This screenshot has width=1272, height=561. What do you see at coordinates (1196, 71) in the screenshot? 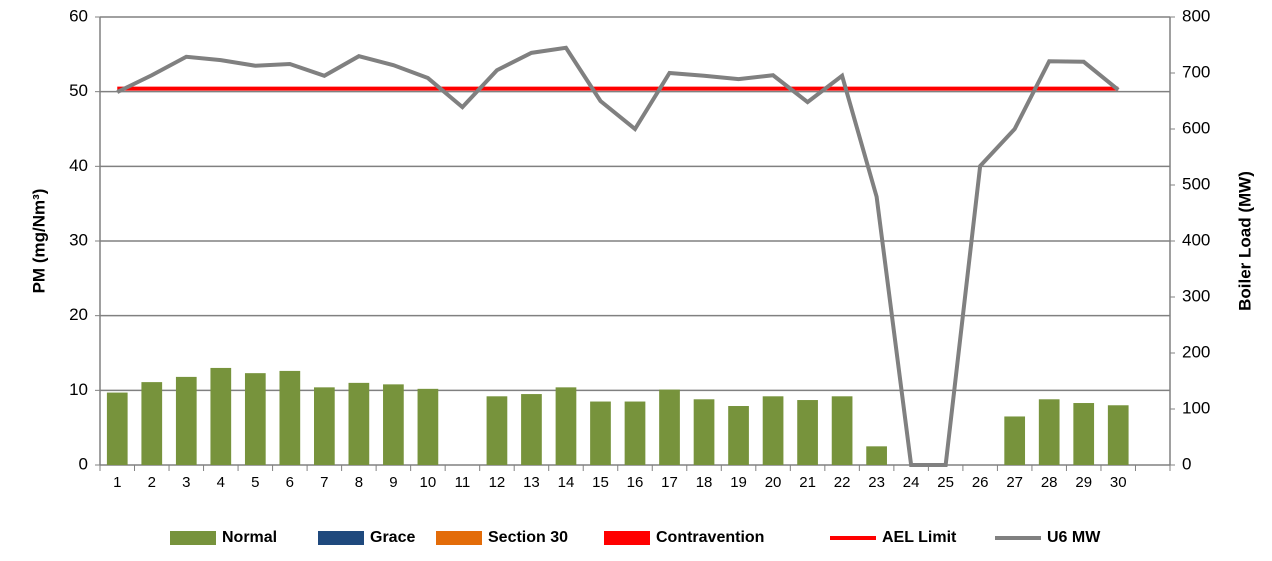
I see `y2-tick-label: 700` at bounding box center [1196, 71].